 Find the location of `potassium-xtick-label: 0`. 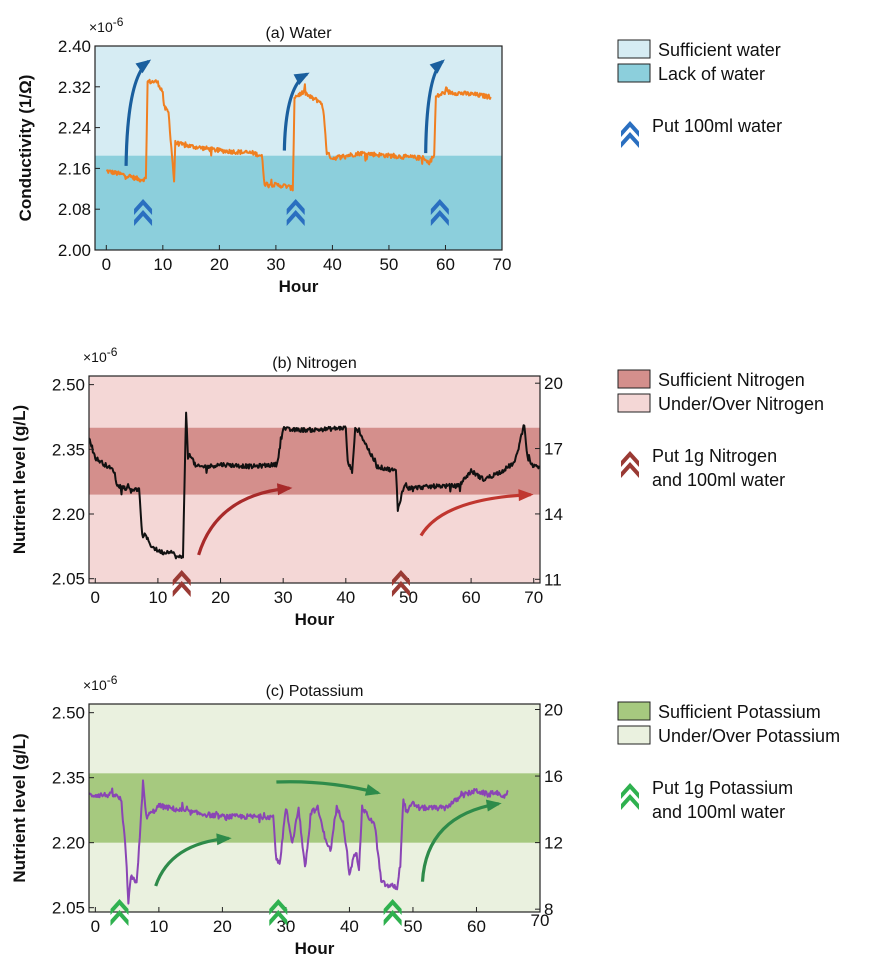

potassium-xtick-label: 0 is located at coordinates (95, 926).